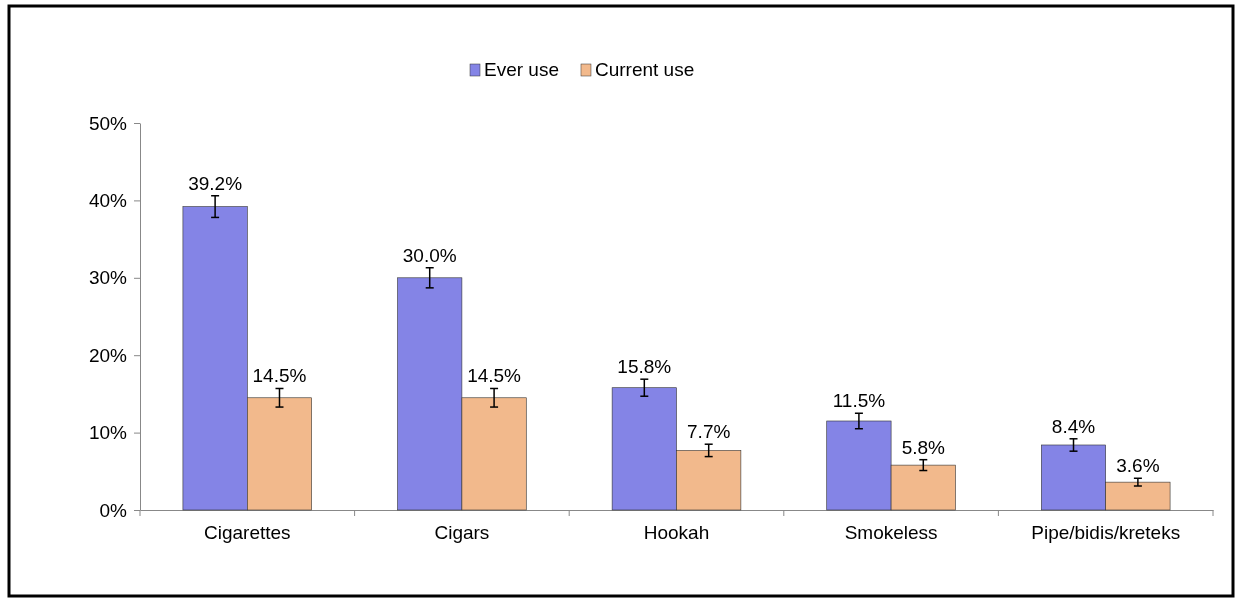 The image size is (1239, 601). Describe the element at coordinates (108, 355) in the screenshot. I see `y-tick-label: 20%` at that location.